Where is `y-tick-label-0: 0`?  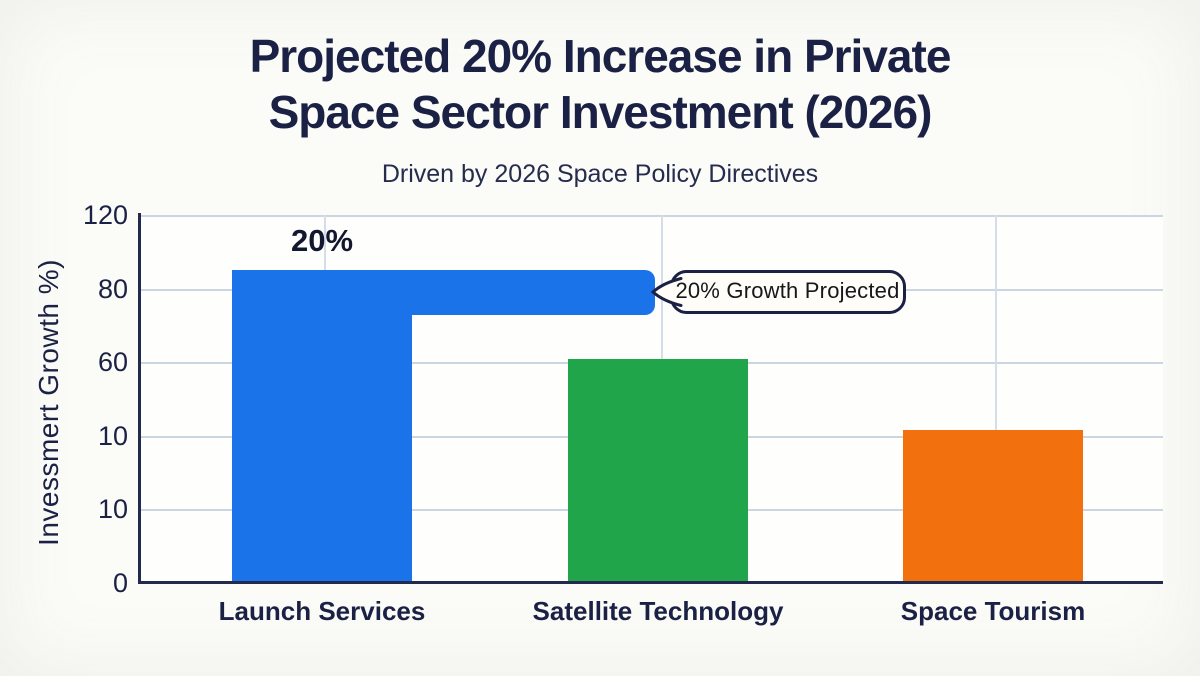 y-tick-label-0: 0 is located at coordinates (120, 583).